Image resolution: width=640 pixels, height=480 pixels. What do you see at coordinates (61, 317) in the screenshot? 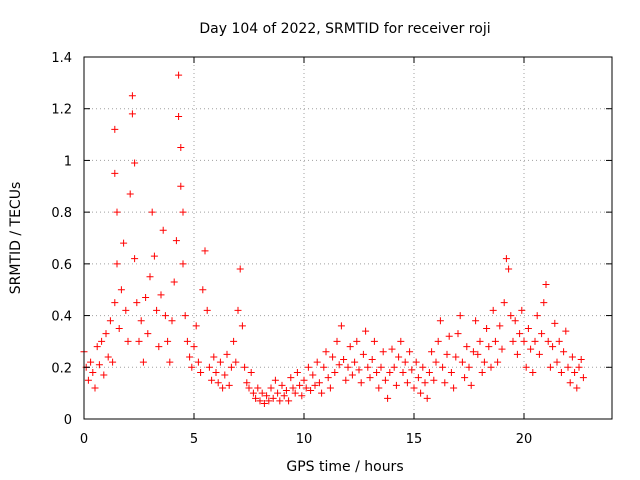
I see `y-tick-label: 0.4` at bounding box center [61, 317].